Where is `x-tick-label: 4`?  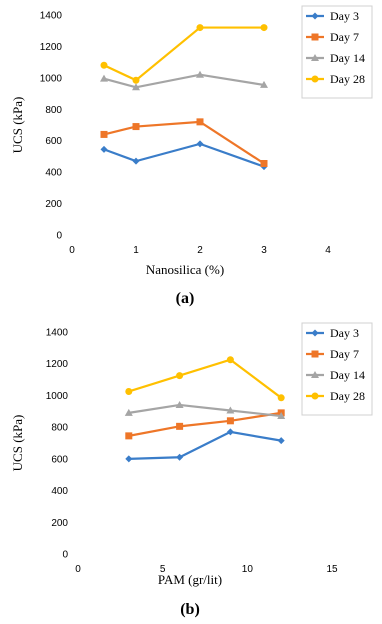 x-tick-label: 4 is located at coordinates (328, 250).